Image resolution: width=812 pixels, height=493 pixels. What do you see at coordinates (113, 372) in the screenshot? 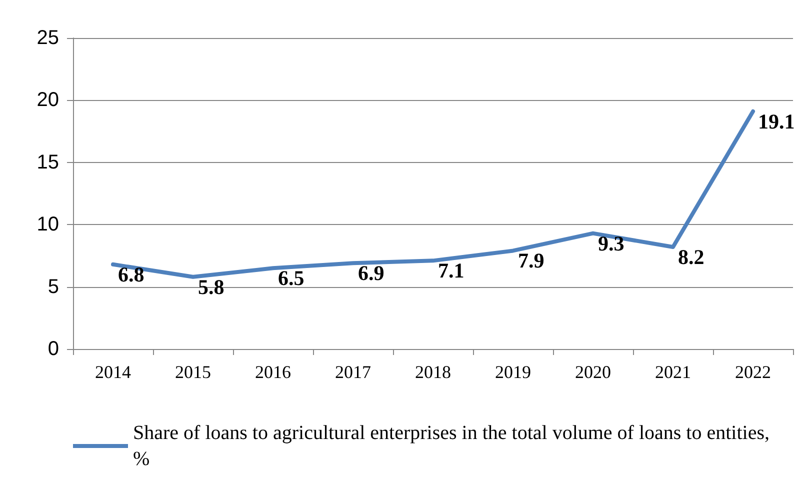
I see `x-tick-label: 2014` at bounding box center [113, 372].